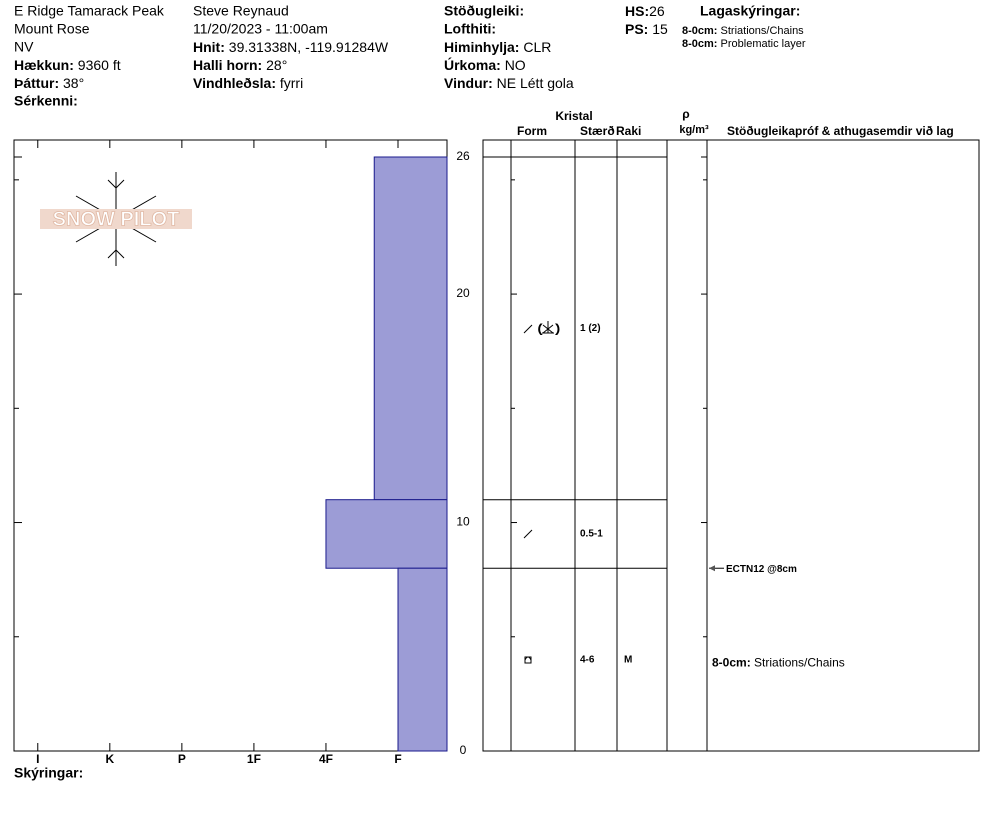 The width and height of the screenshot is (994, 840). Describe the element at coordinates (46, 101) in the screenshot. I see `features: Sérkenni:` at that location.